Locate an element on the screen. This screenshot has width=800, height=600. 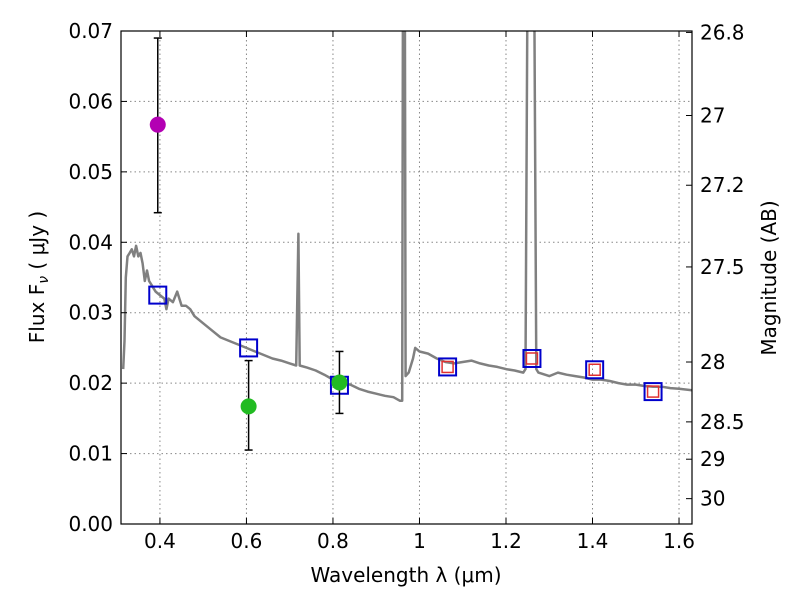
y2-tick-label: 28 is located at coordinates (712, 362).